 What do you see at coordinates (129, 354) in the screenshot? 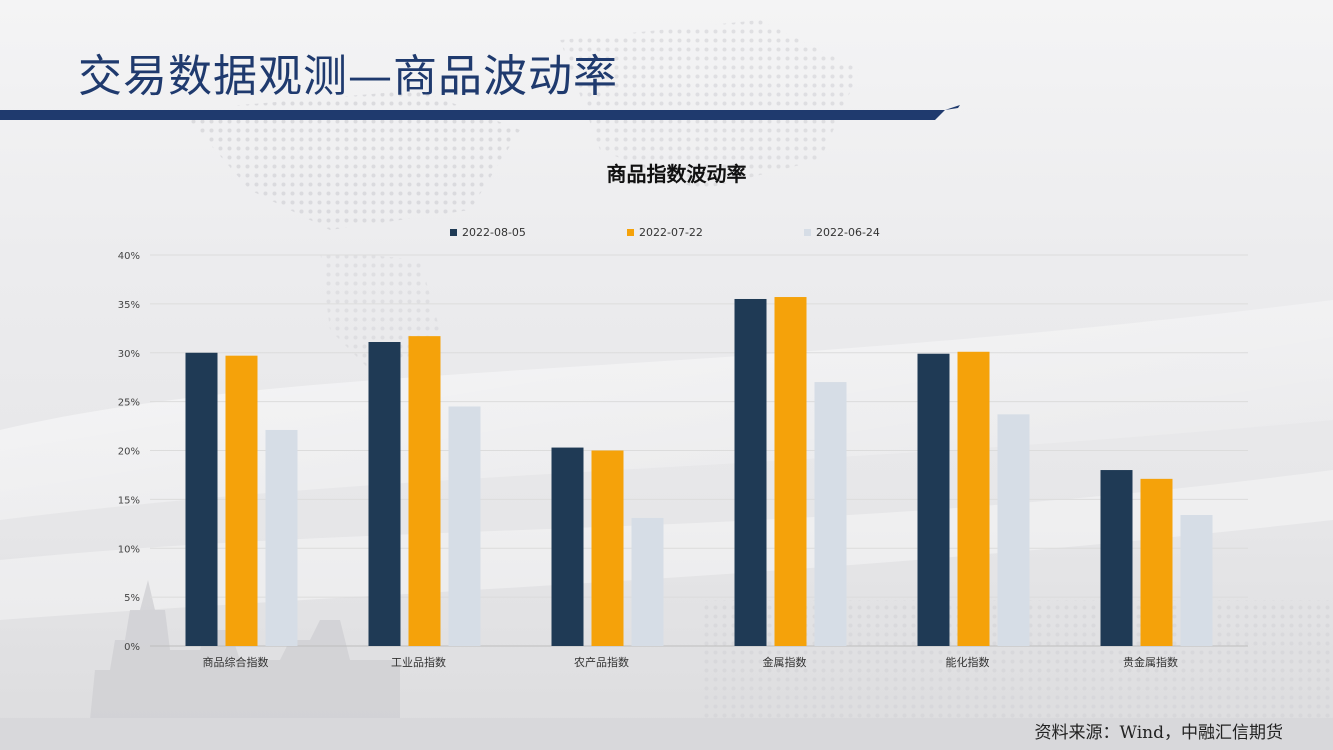
I see `y-tick-label: 30%` at bounding box center [129, 354].